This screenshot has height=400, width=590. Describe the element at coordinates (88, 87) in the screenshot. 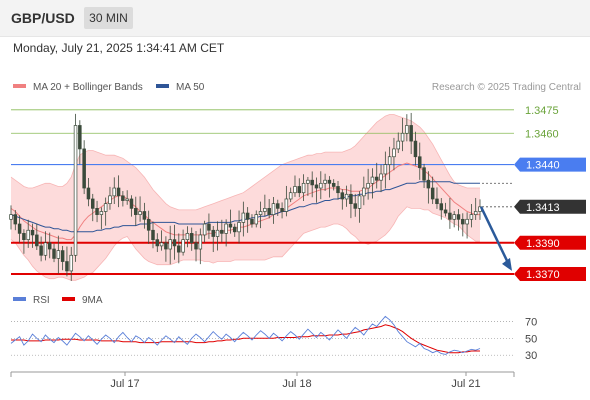

I see `legend-label: MA 20 + Bollinger Bands` at that location.